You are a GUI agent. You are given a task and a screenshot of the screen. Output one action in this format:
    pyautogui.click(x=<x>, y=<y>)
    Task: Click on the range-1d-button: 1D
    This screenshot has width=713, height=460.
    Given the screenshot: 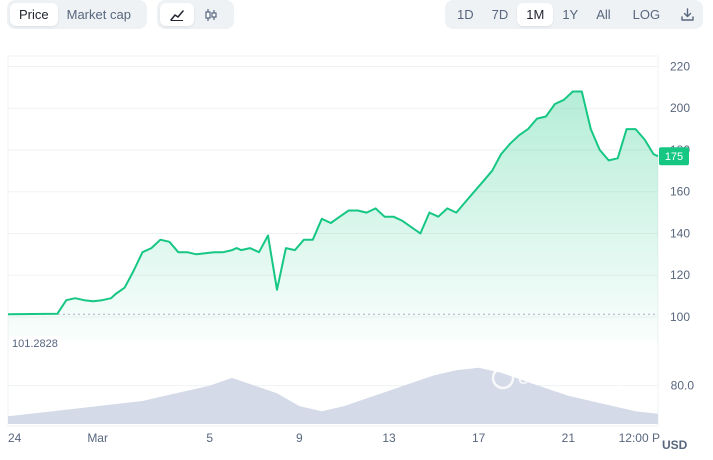 What is the action you would take?
    pyautogui.click(x=465, y=14)
    